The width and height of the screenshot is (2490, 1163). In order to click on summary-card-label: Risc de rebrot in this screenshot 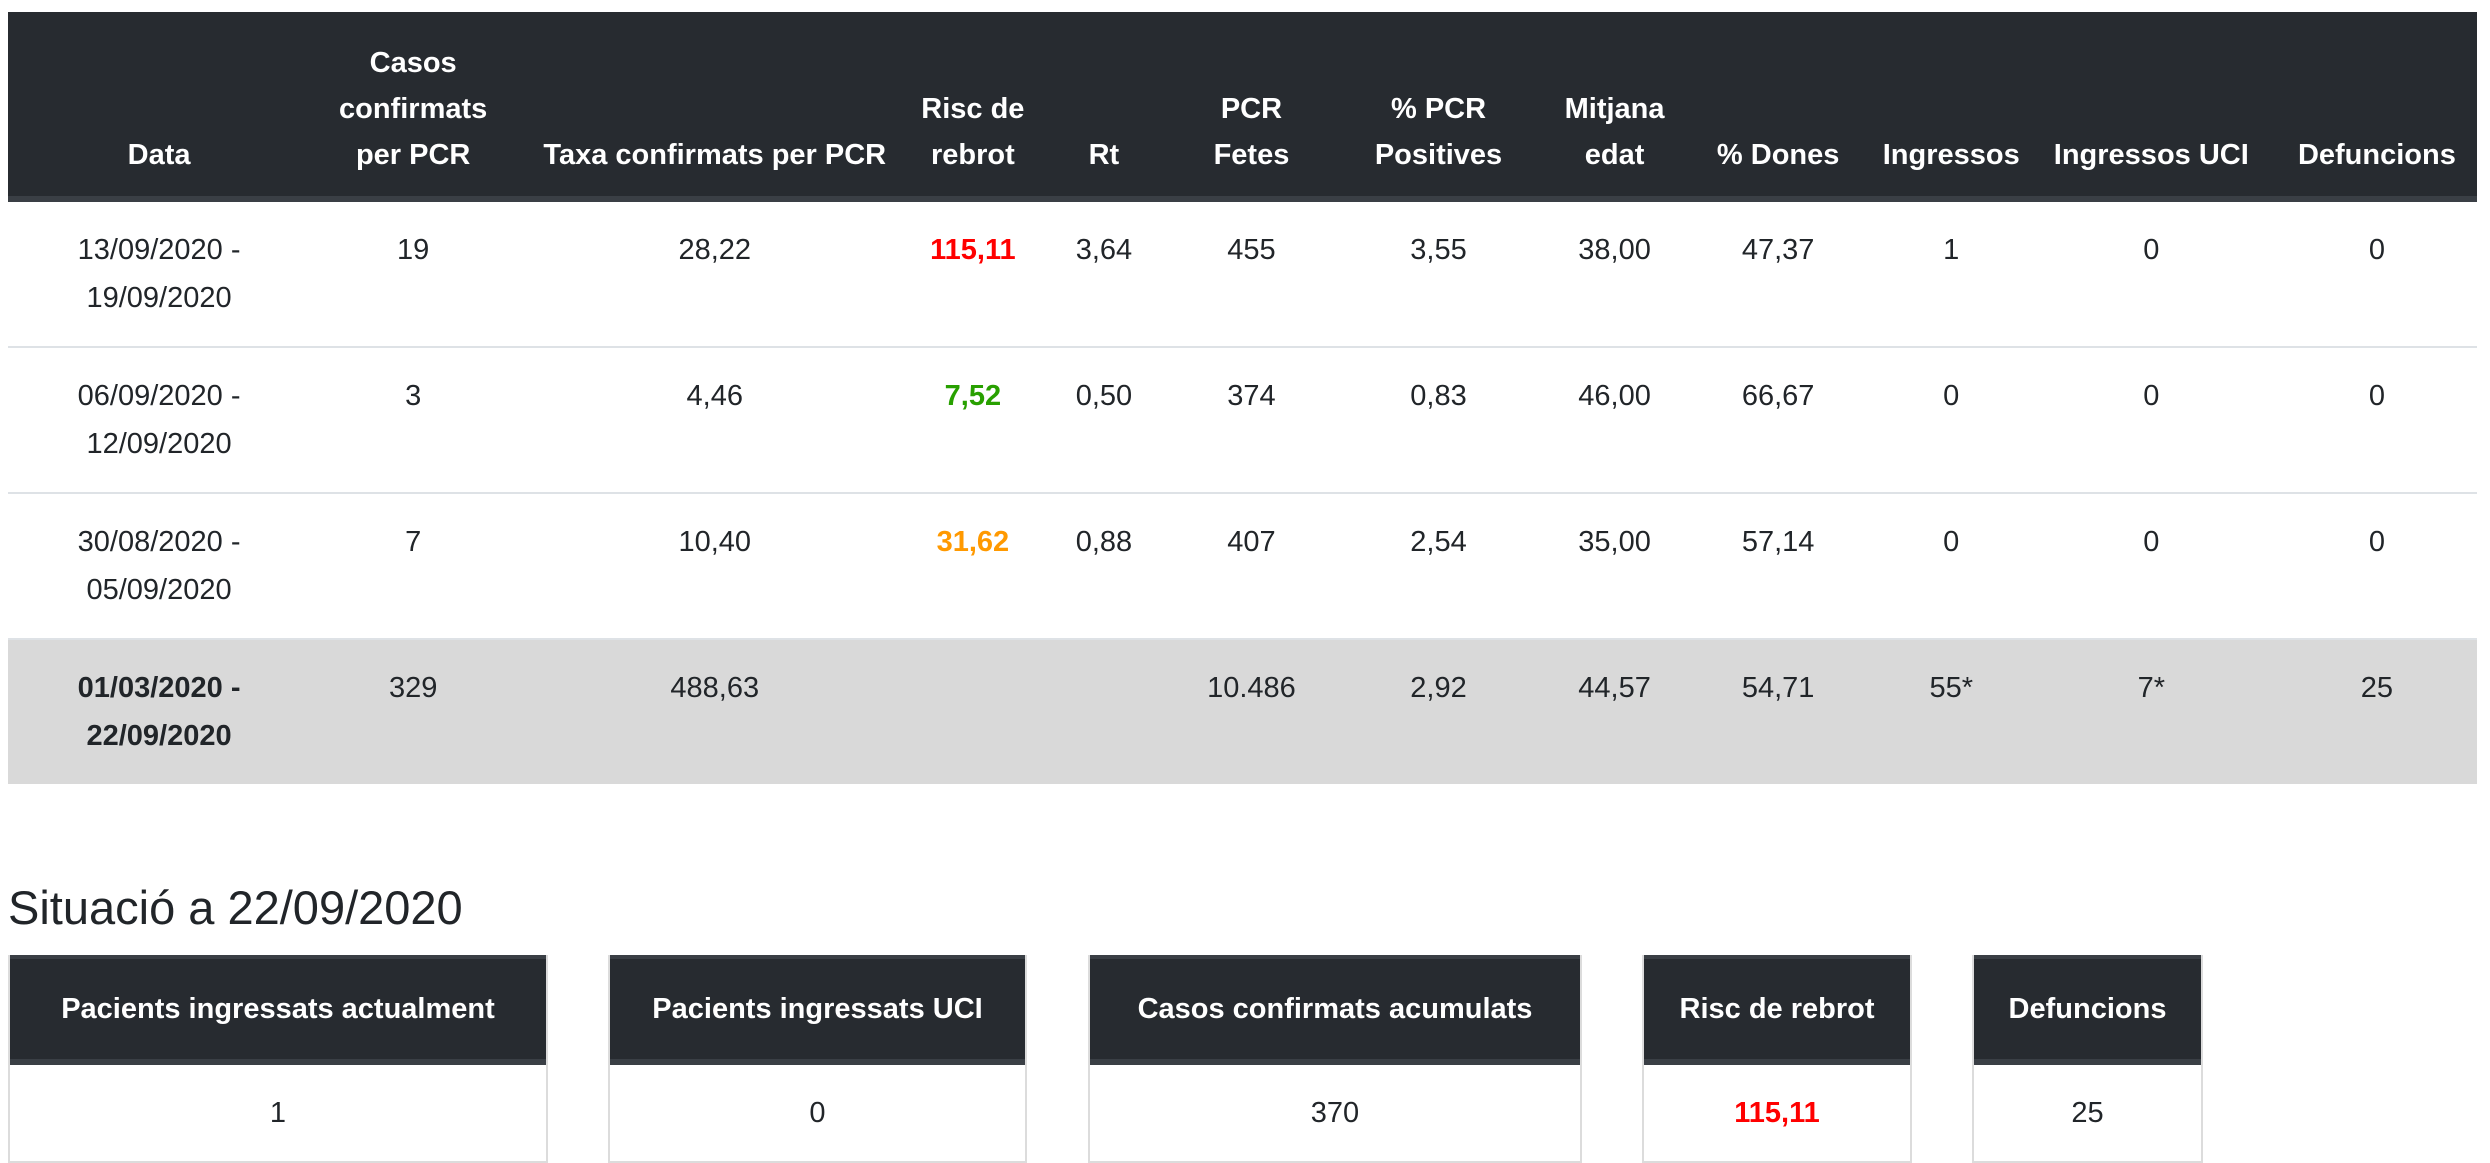, I will do `click(1777, 1010)`.